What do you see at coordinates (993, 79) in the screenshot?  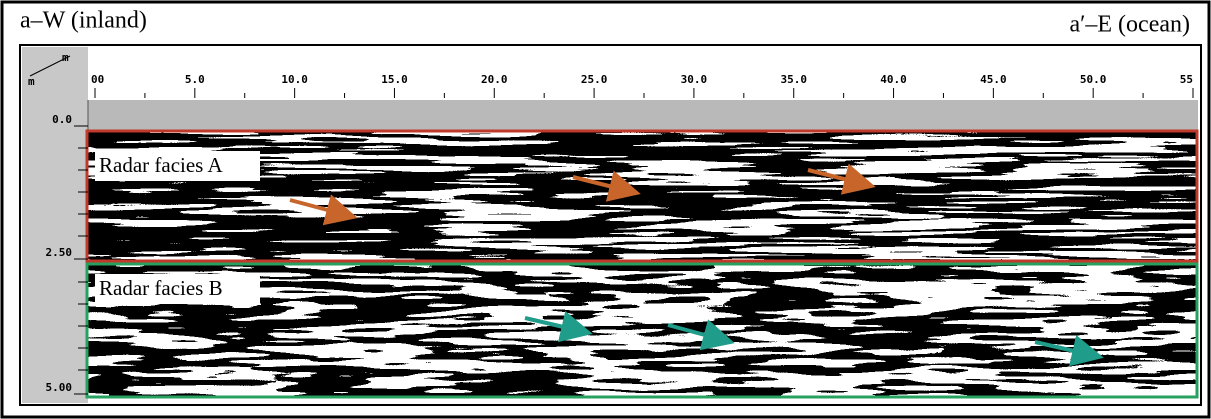 I see `x-tick-label: 45.0` at bounding box center [993, 79].